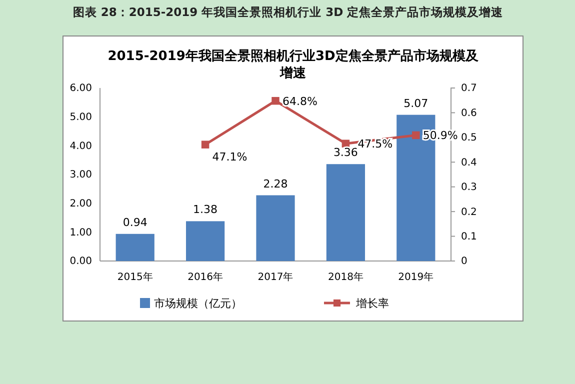 This screenshot has width=575, height=384. What do you see at coordinates (469, 236) in the screenshot?
I see `y2-tick-label: 0.1` at bounding box center [469, 236].